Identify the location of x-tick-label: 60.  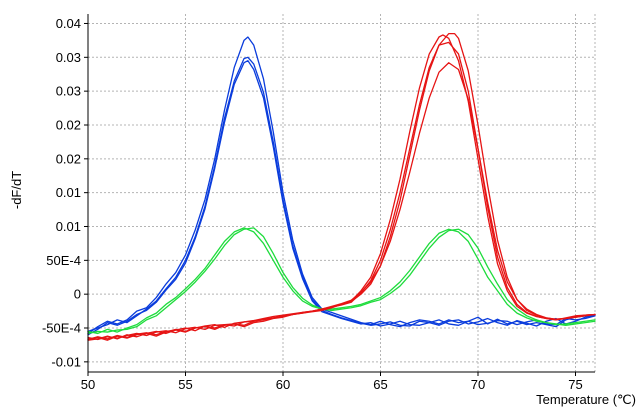
(283, 384).